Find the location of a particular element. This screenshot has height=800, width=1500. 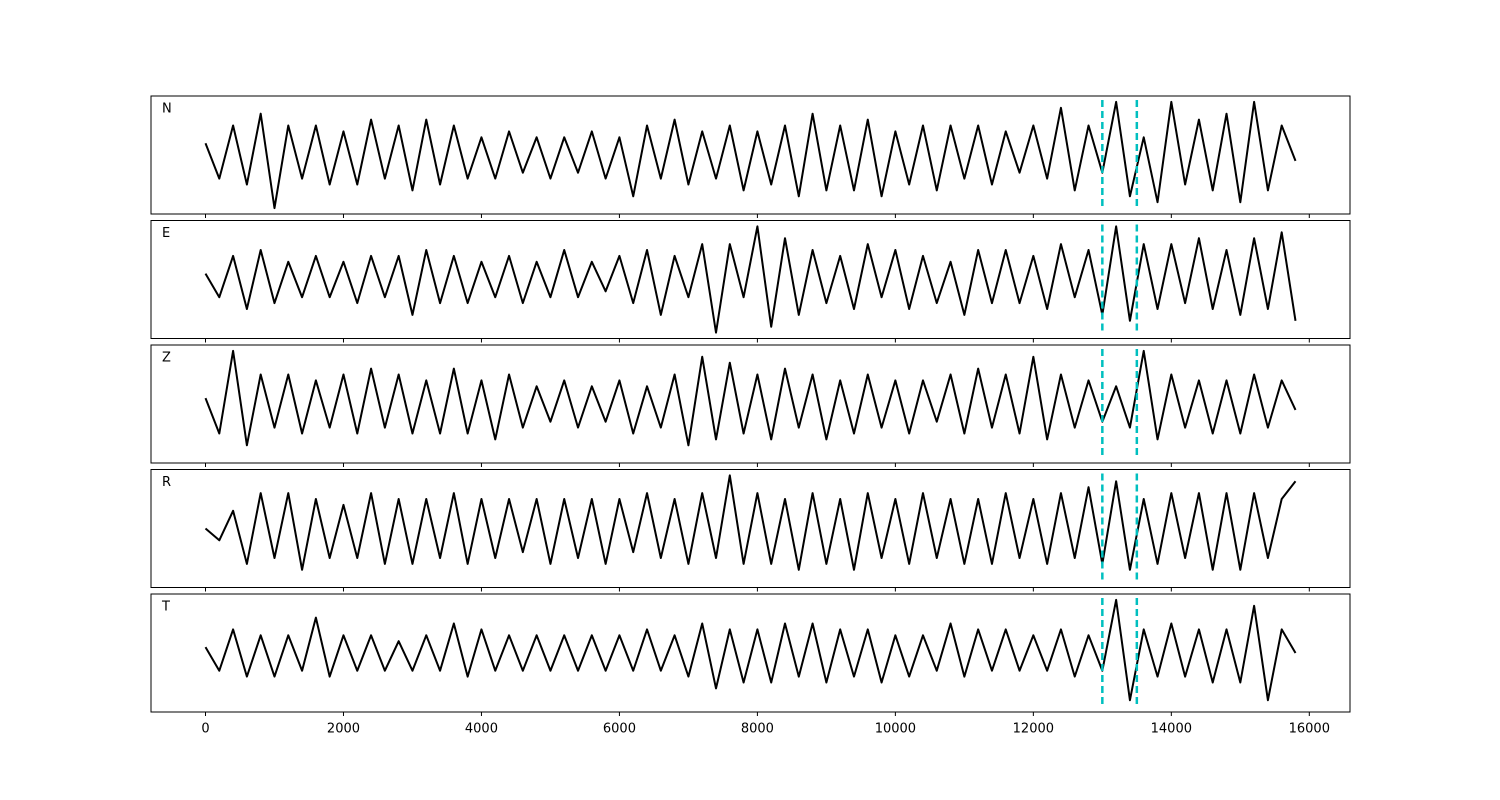

x-tick-label: 14000 is located at coordinates (1171, 729).